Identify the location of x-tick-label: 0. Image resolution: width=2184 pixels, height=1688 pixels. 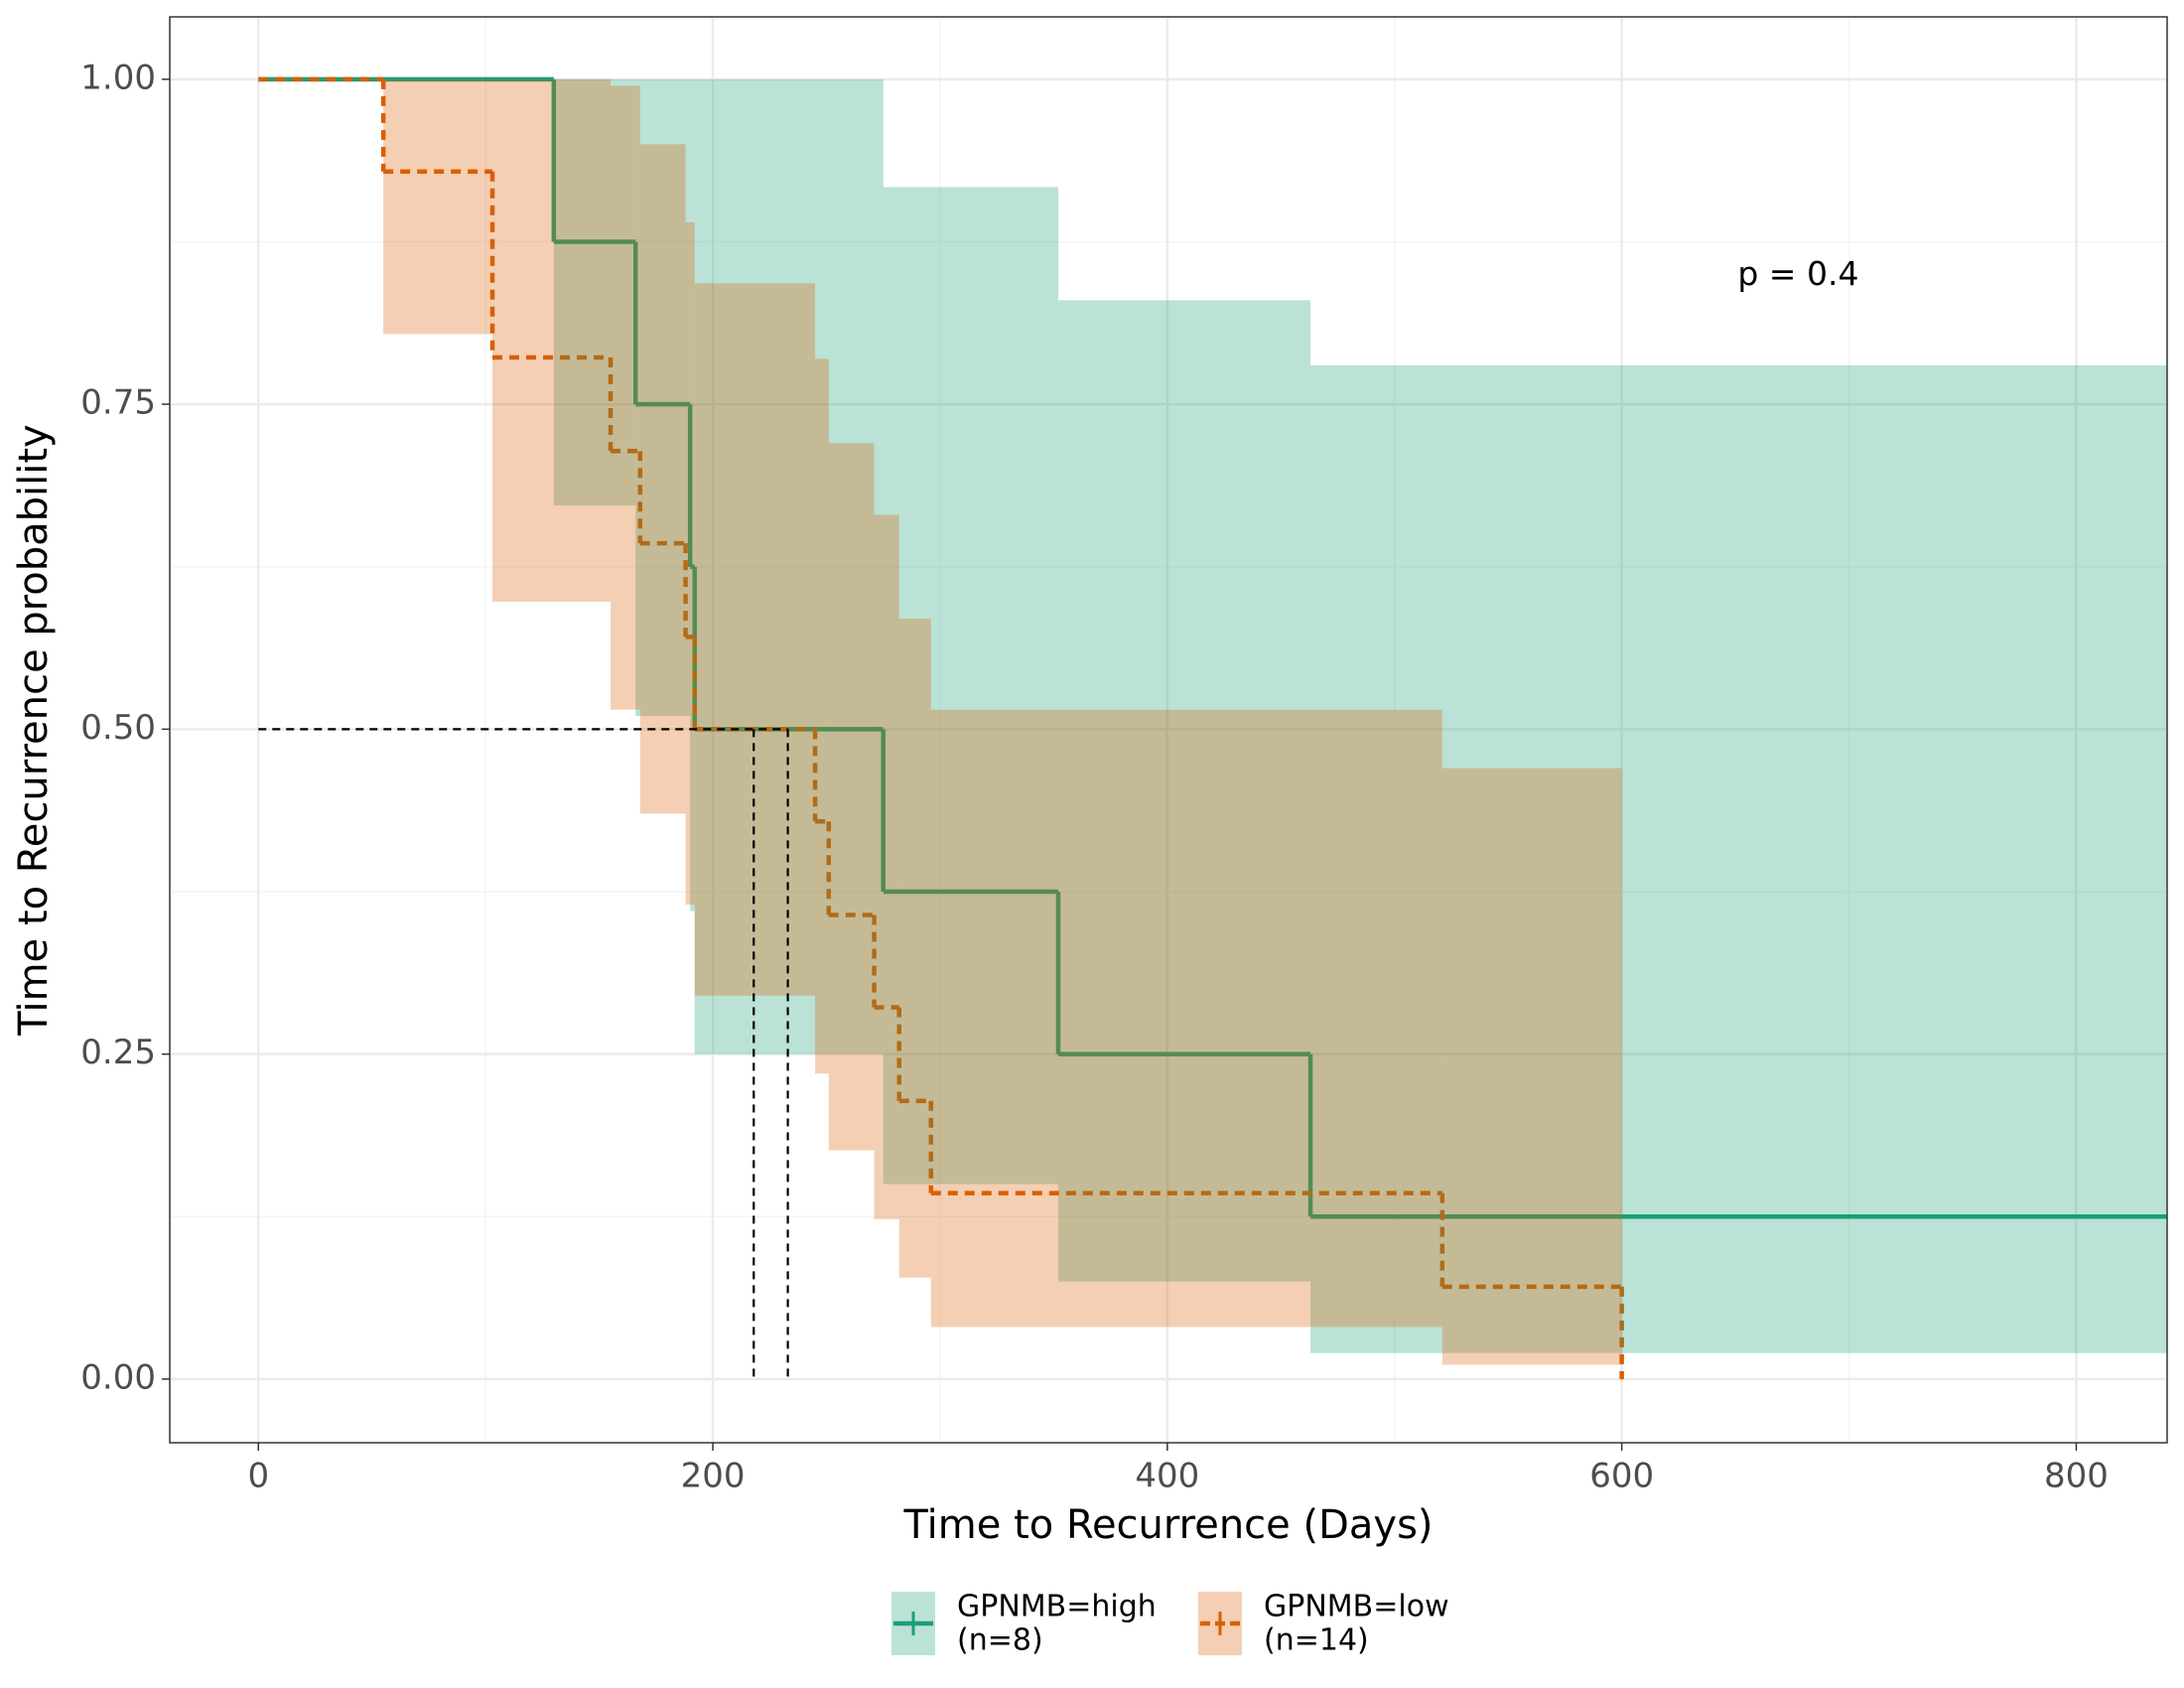
(258, 1476).